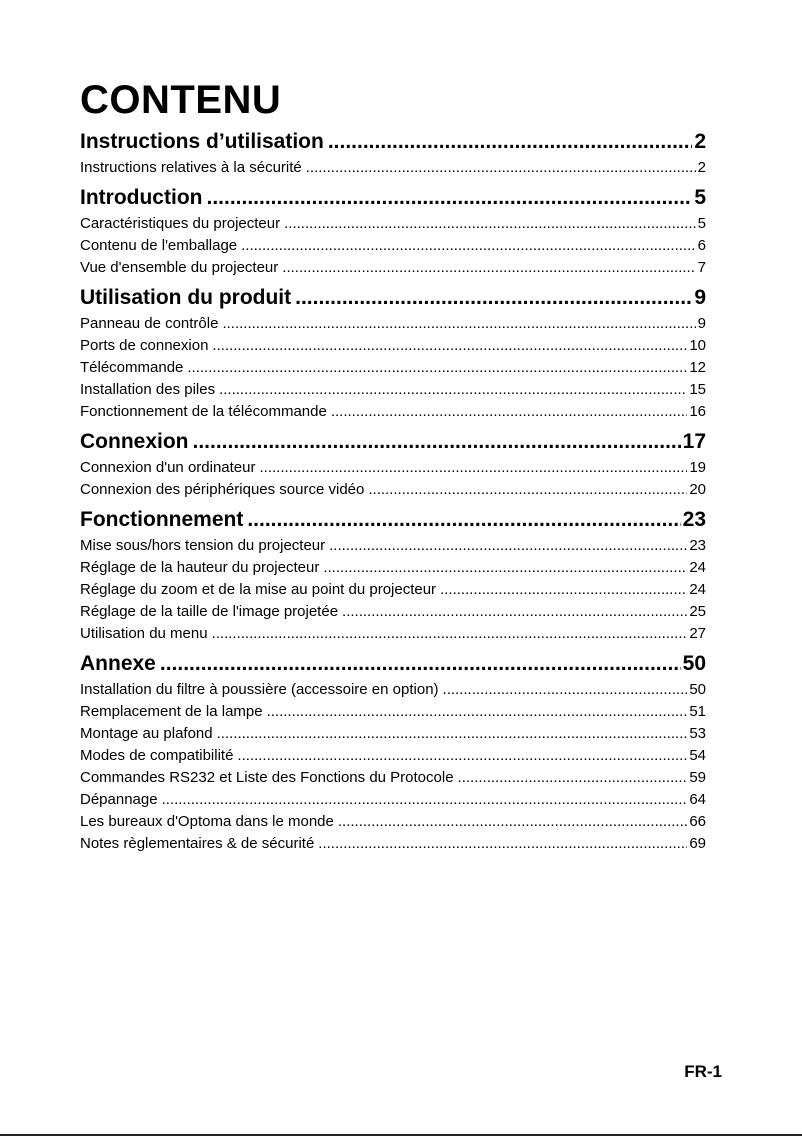  I want to click on toc-entry-page: 66, so click(697, 821).